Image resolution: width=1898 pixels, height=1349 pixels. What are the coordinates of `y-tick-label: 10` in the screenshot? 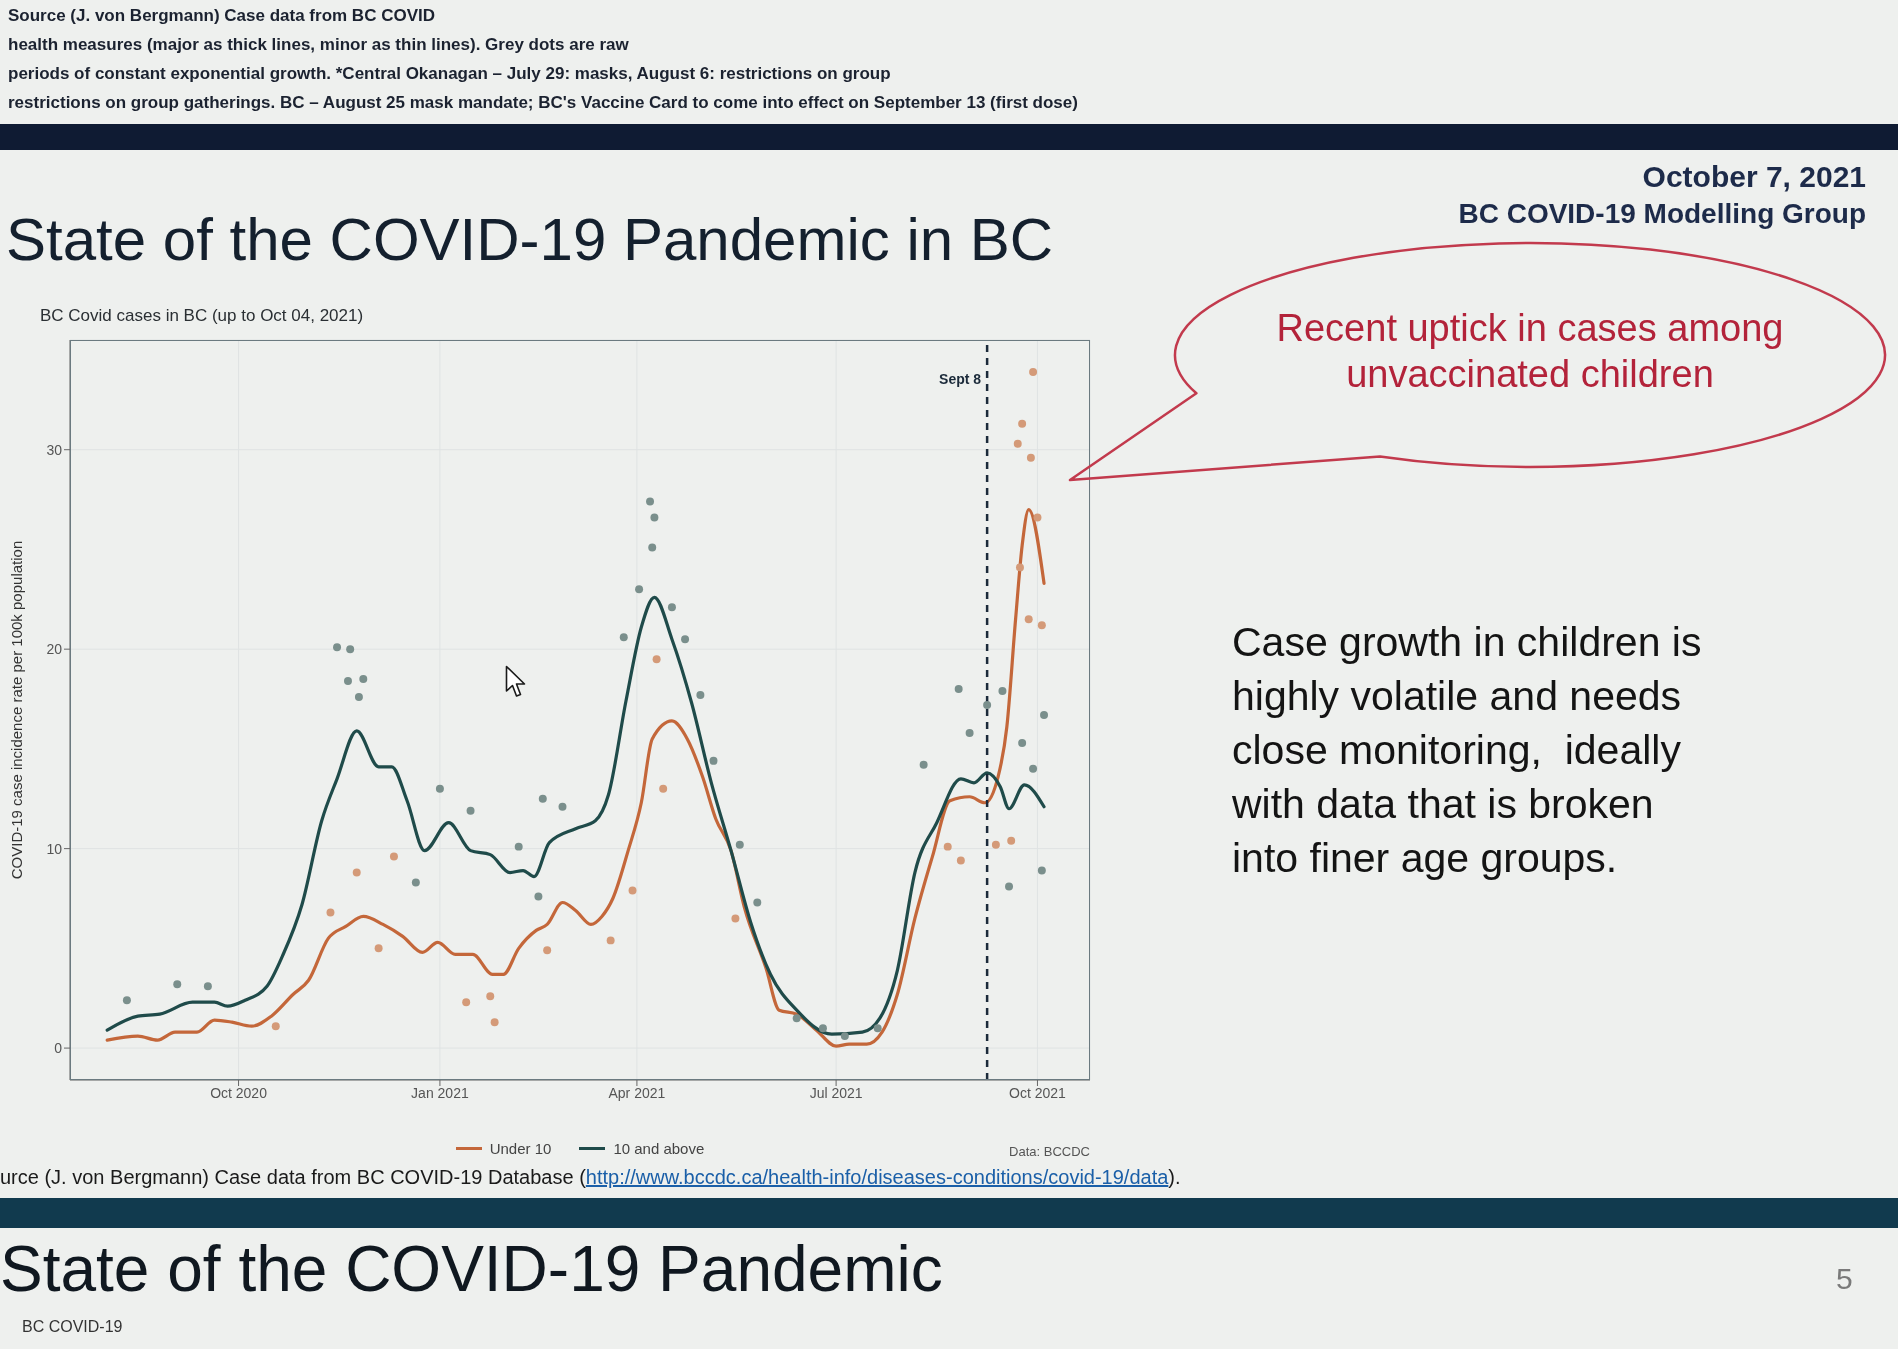 It's located at (54, 848).